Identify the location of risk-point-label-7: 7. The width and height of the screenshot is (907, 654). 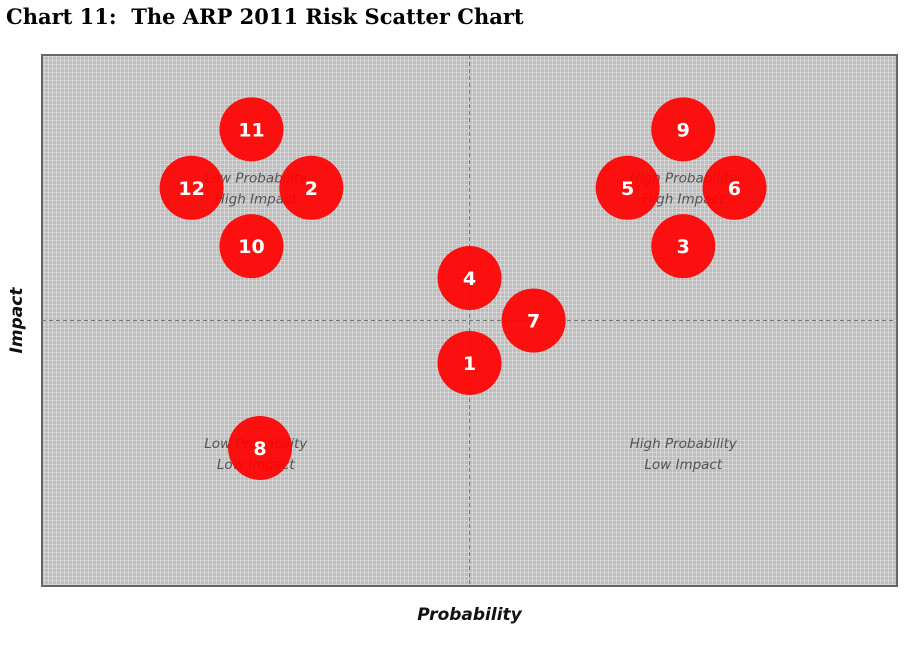
(533, 322).